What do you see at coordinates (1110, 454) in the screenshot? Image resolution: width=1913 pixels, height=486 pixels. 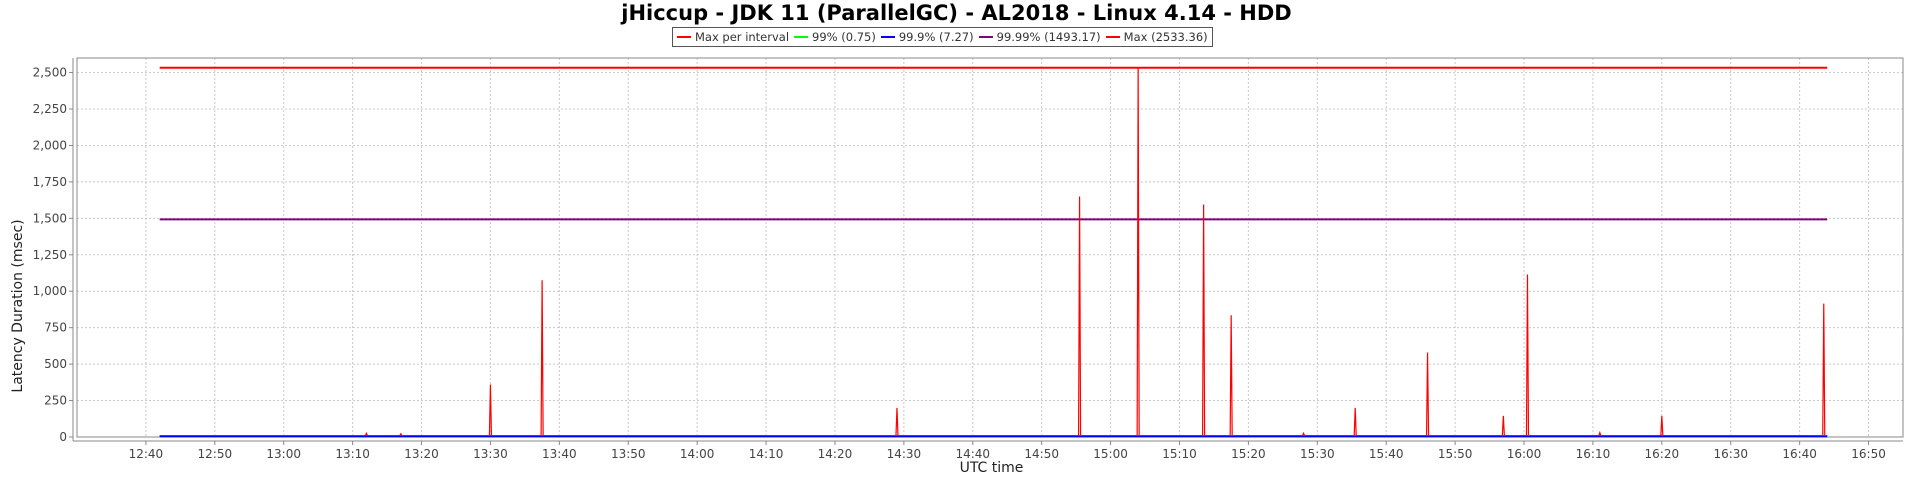 I see `x-tick-label: 15:00` at bounding box center [1110, 454].